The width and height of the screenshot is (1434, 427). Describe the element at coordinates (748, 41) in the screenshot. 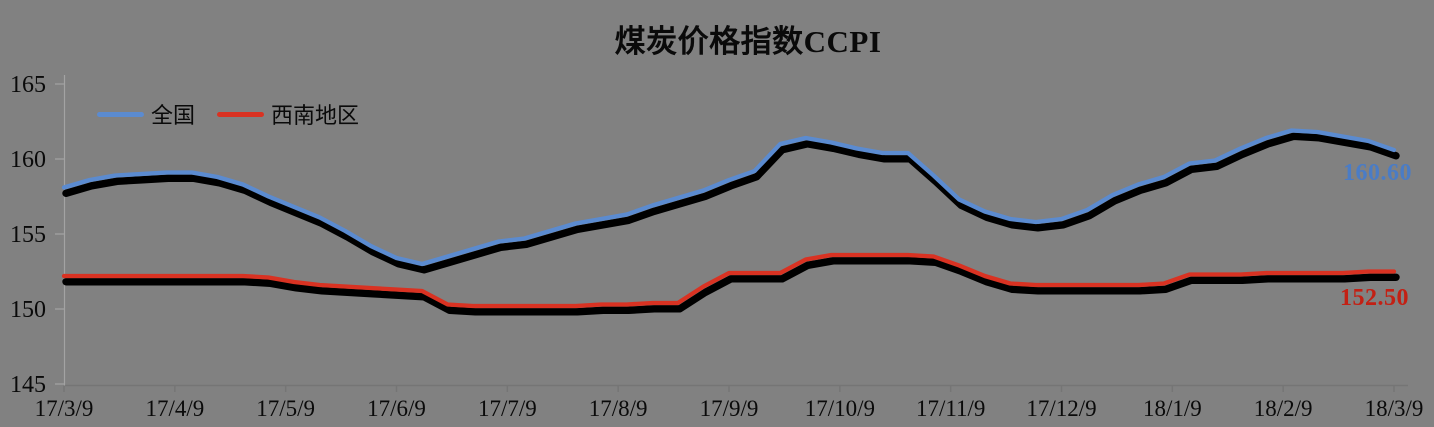

I see `chart-title: 煤炭价格指数CCPI` at that location.